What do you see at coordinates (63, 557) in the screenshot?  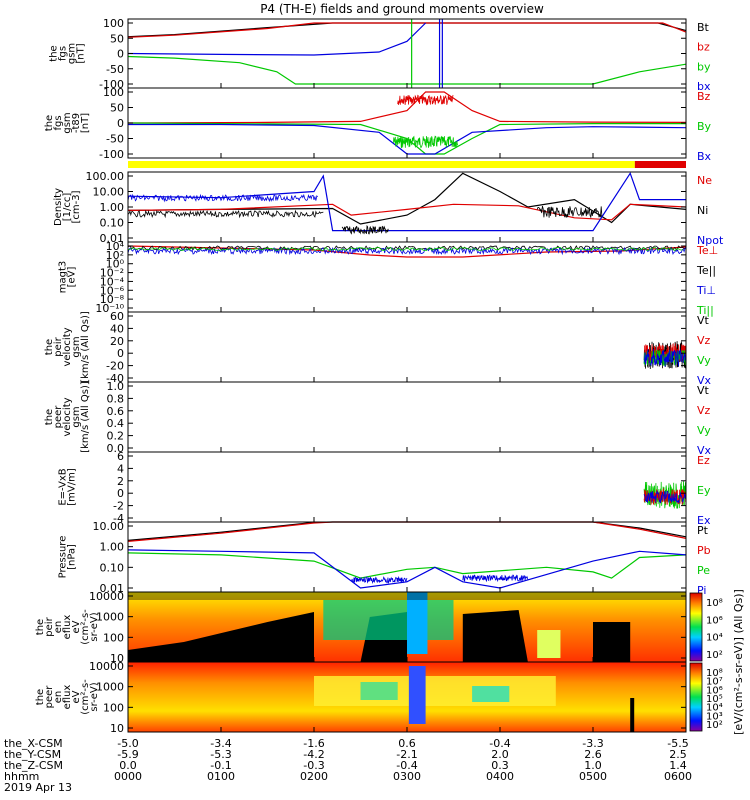 I see `y-axis-label-line: Pressure` at bounding box center [63, 557].